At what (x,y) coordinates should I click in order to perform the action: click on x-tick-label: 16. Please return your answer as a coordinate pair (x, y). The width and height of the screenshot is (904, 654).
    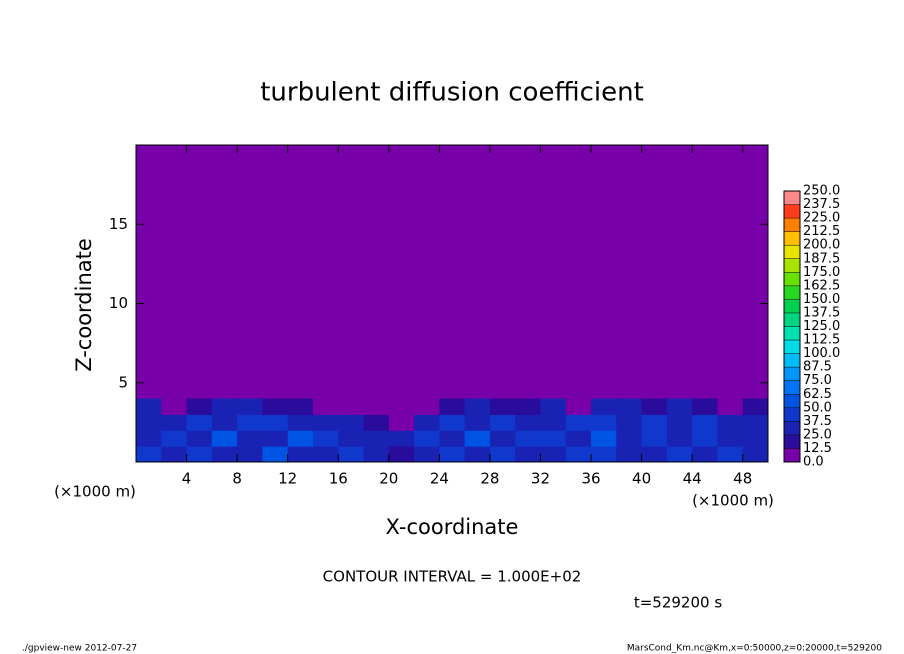
    Looking at the image, I should click on (338, 479).